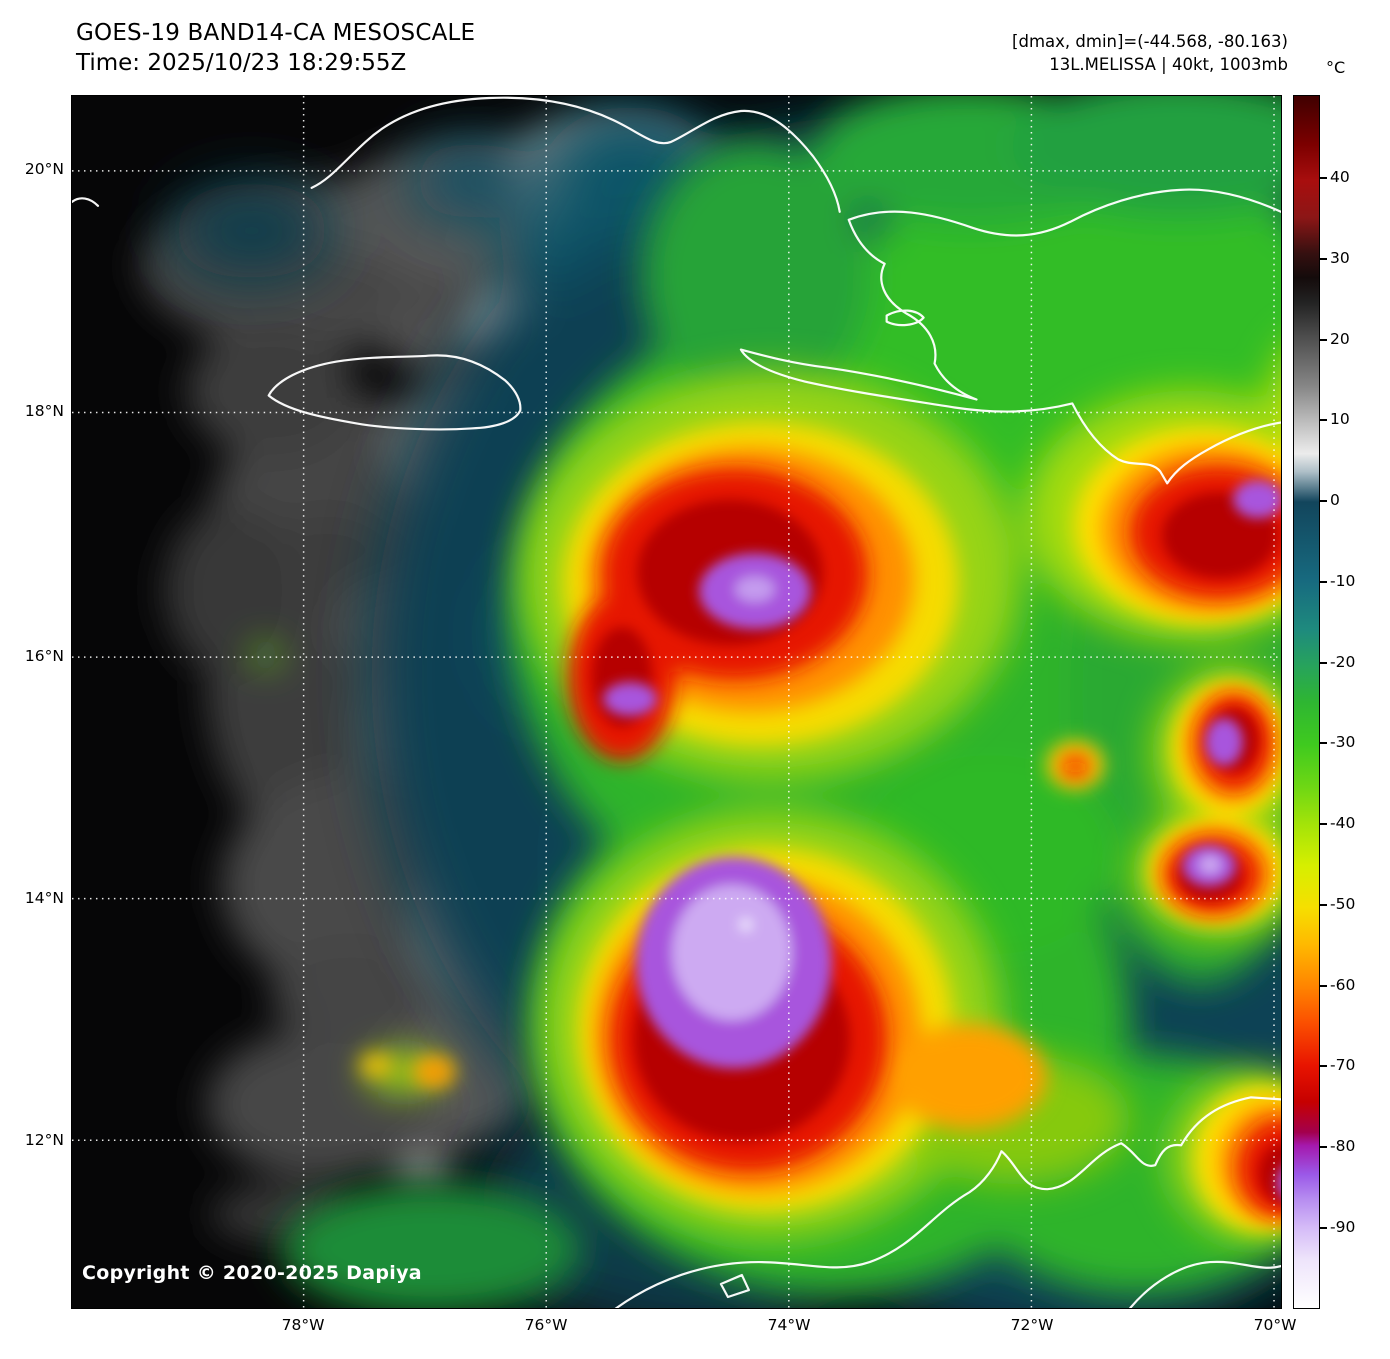  I want to click on south-america-coastline, so click(947, 1202).